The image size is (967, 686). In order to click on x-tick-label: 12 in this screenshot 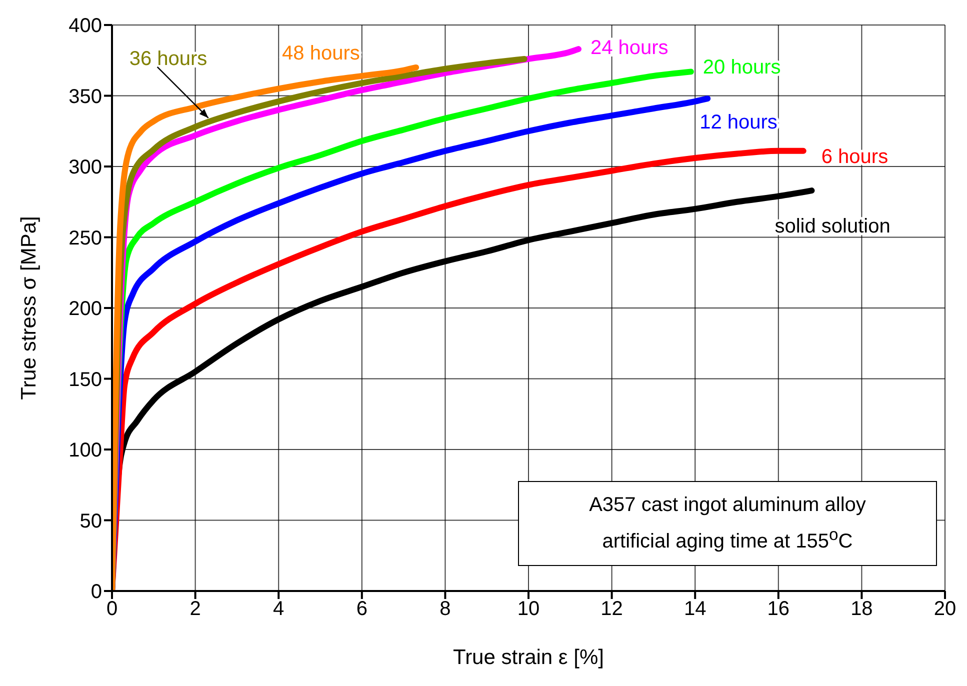, I will do `click(611, 609)`.